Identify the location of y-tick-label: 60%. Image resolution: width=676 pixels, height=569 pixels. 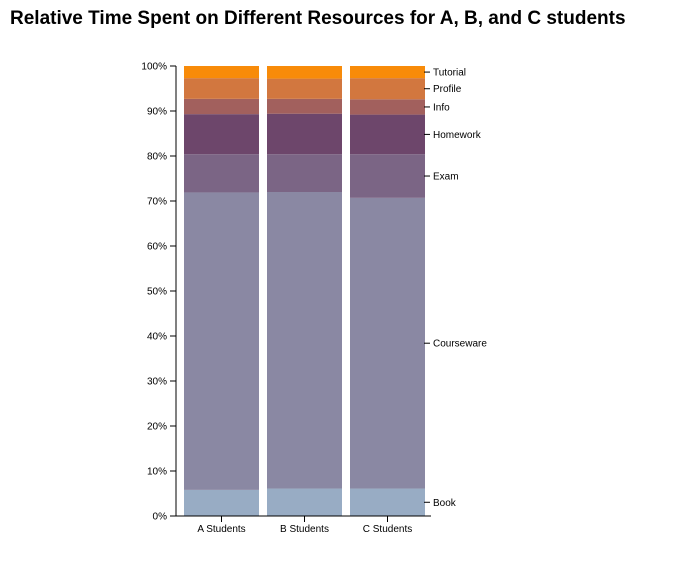
(157, 247).